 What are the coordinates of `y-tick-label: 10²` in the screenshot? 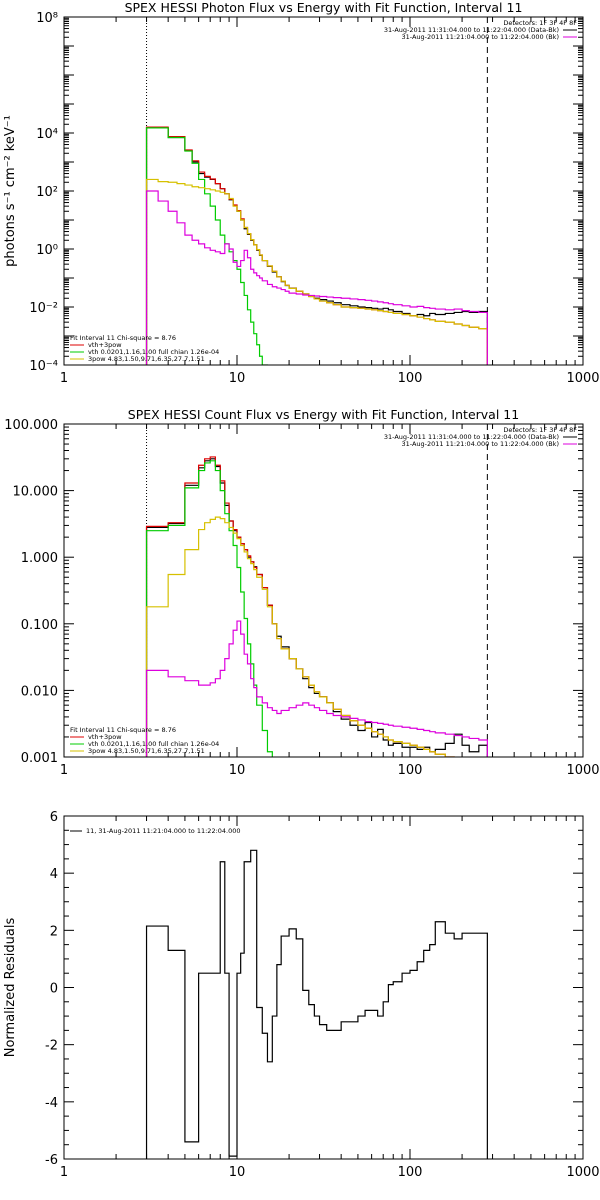 It's located at (47, 192).